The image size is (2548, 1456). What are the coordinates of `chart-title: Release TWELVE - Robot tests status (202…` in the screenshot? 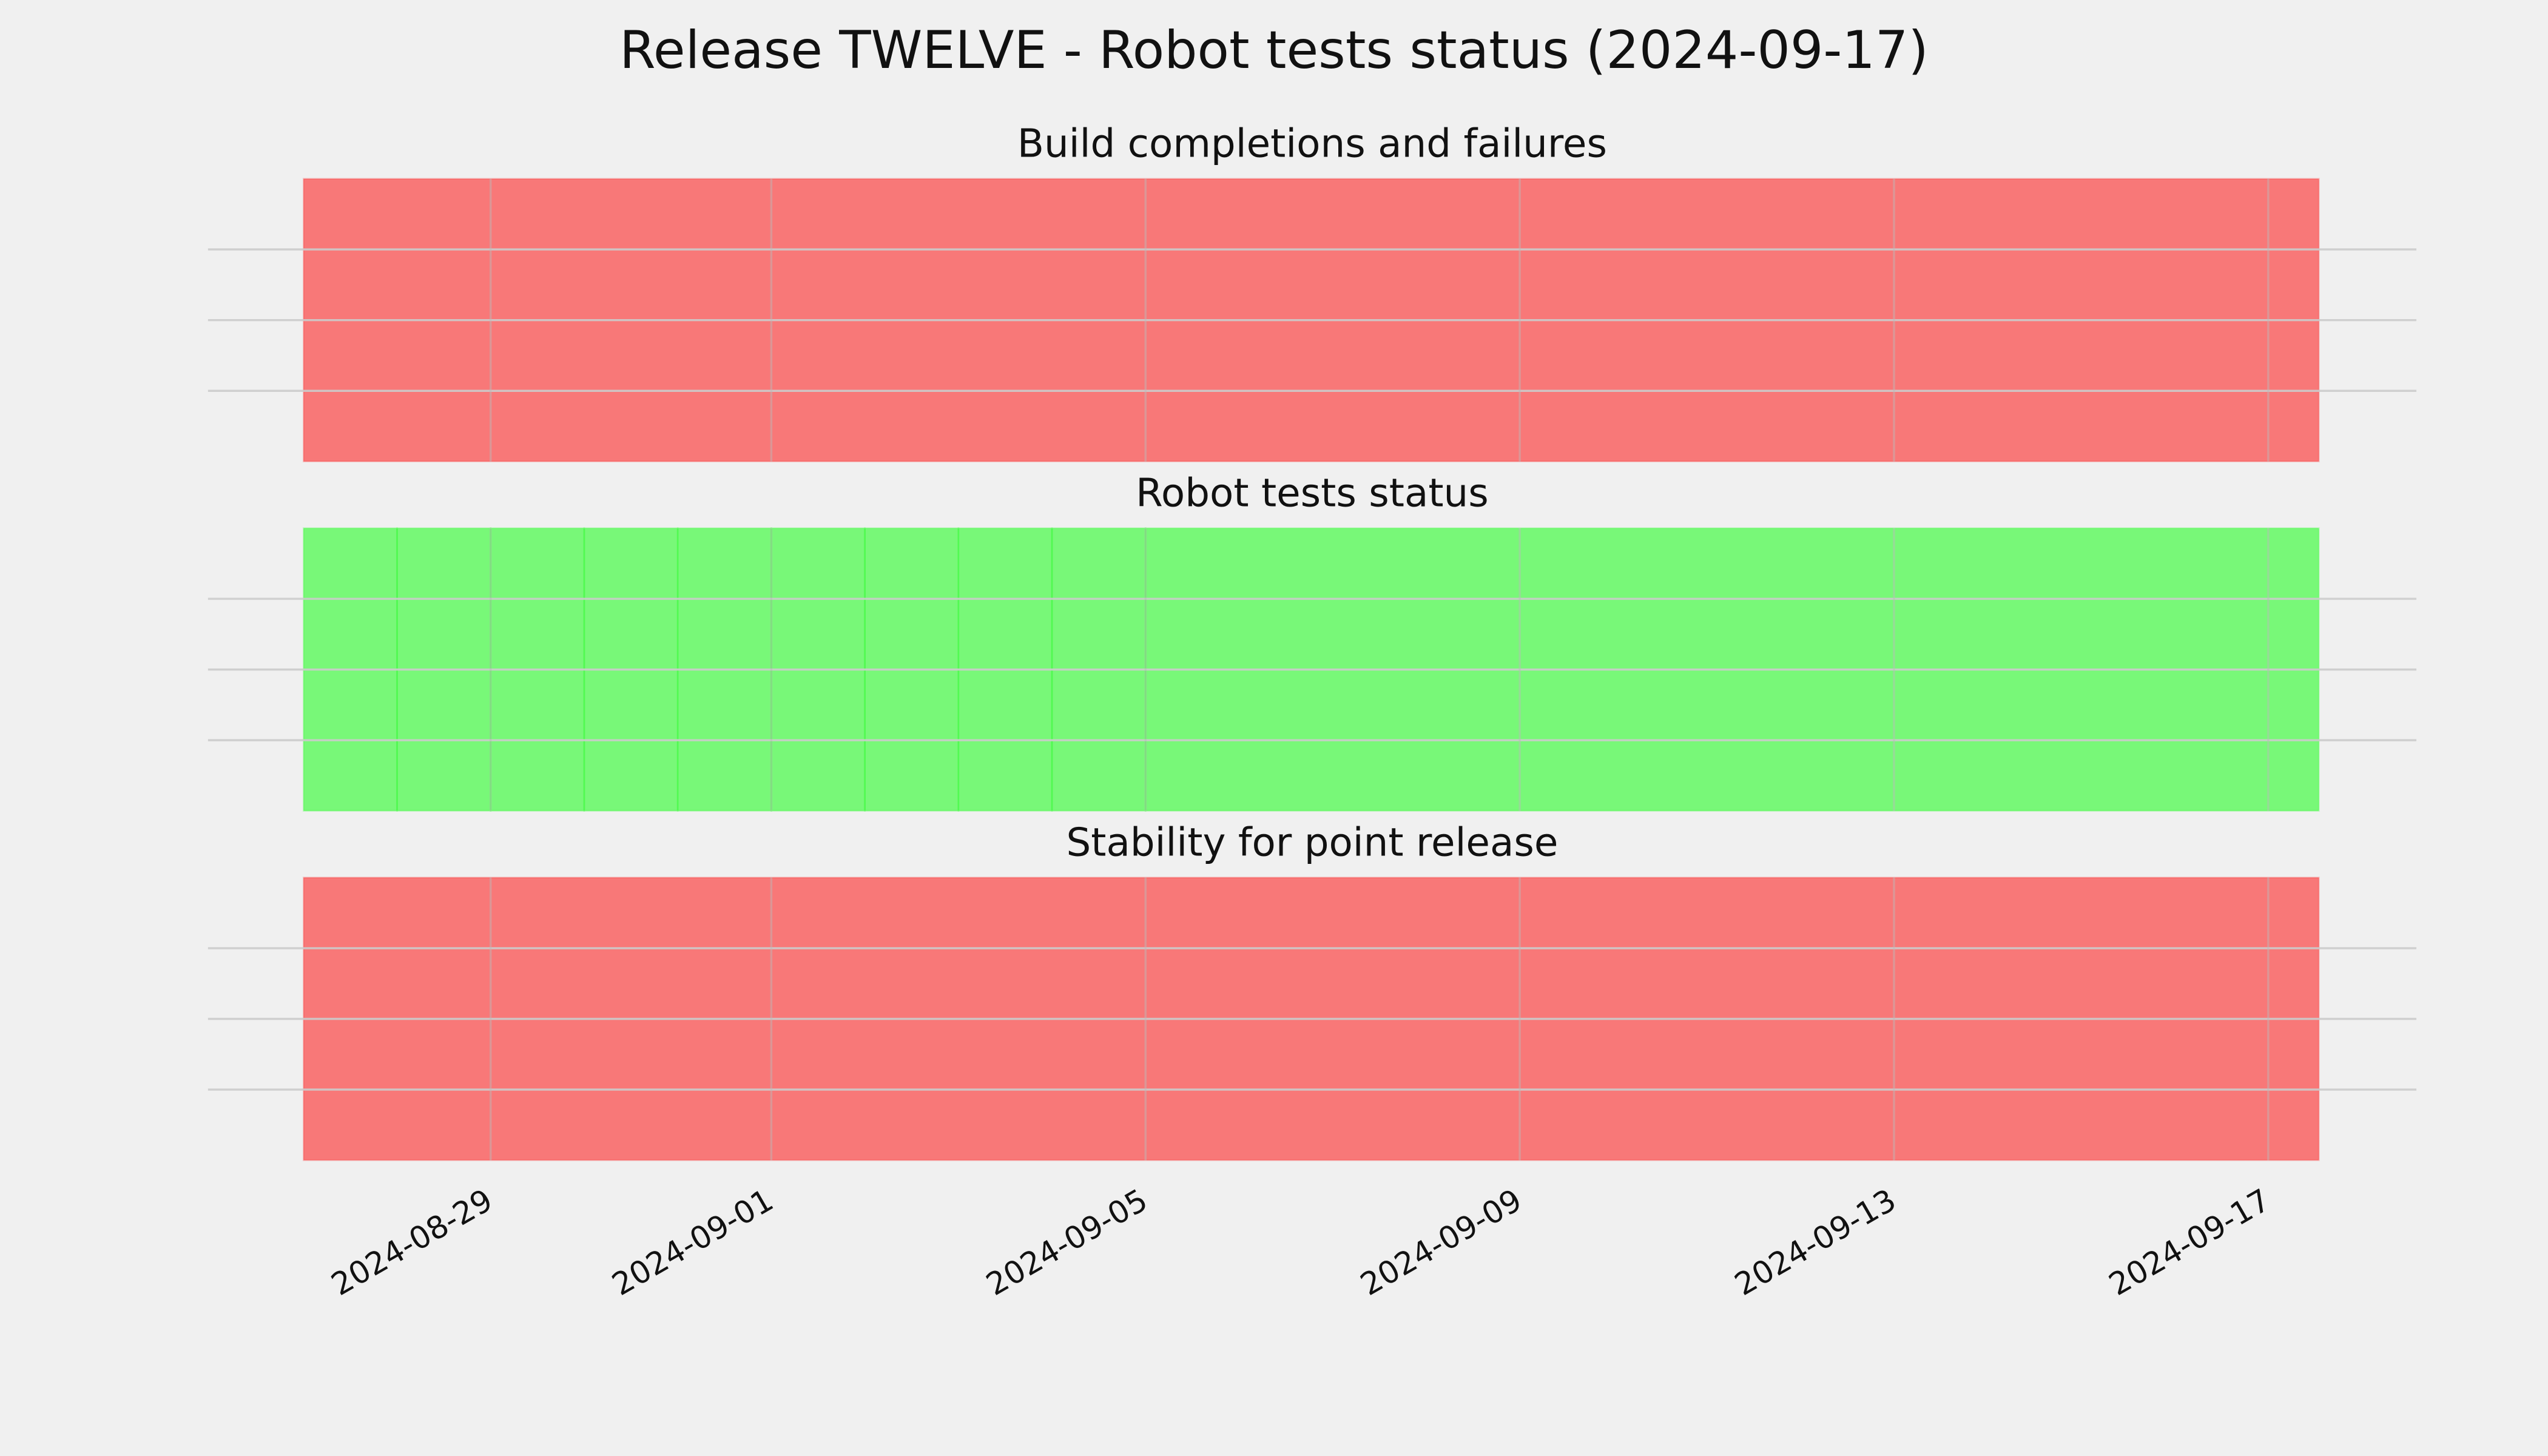 It's located at (1274, 50).